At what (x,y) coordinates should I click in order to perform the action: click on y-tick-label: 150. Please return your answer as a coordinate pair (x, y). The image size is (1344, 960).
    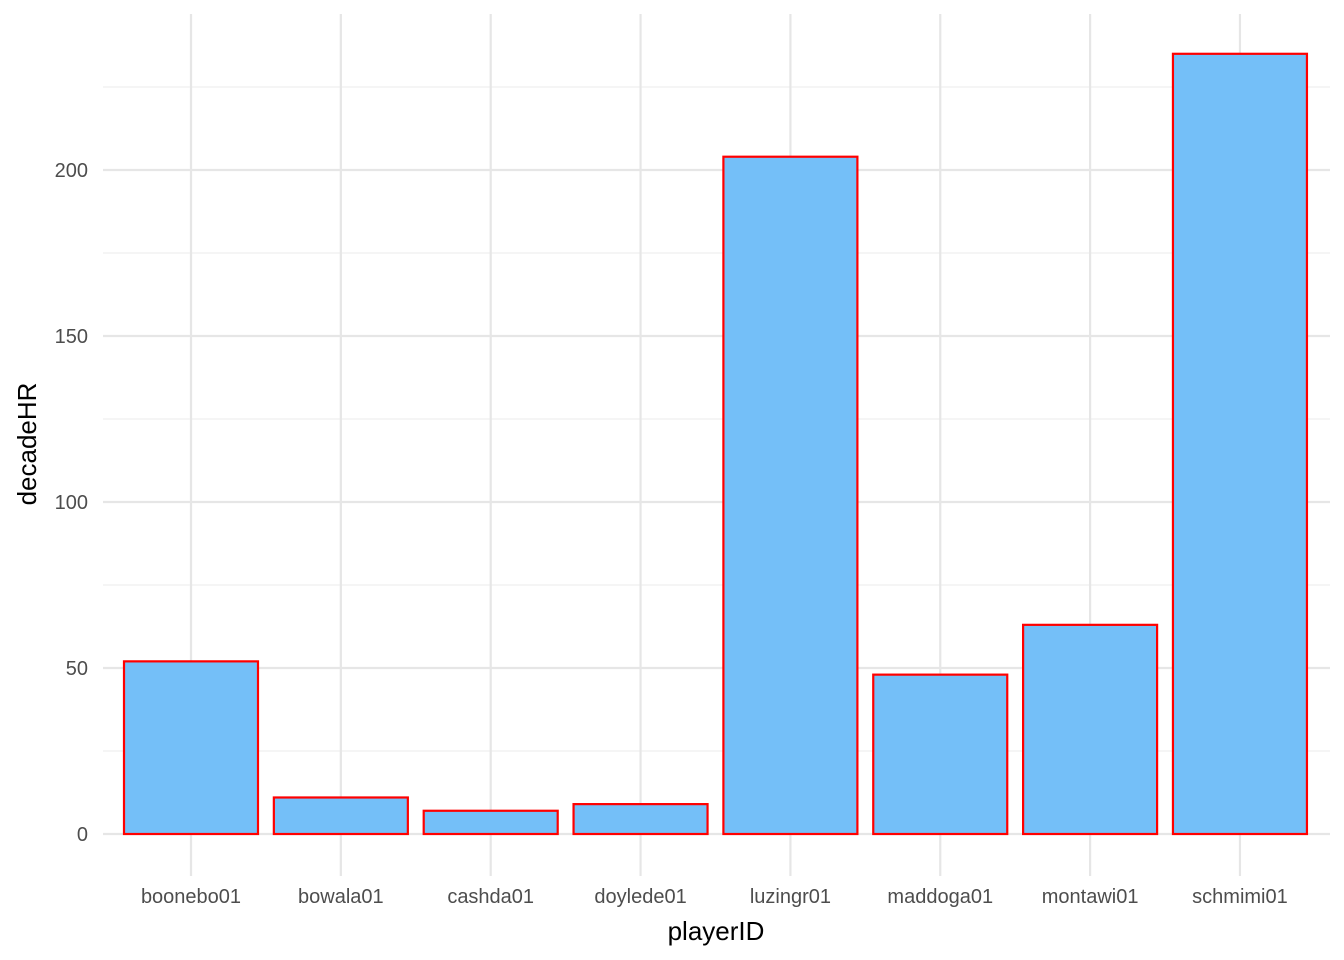
    Looking at the image, I should click on (71, 337).